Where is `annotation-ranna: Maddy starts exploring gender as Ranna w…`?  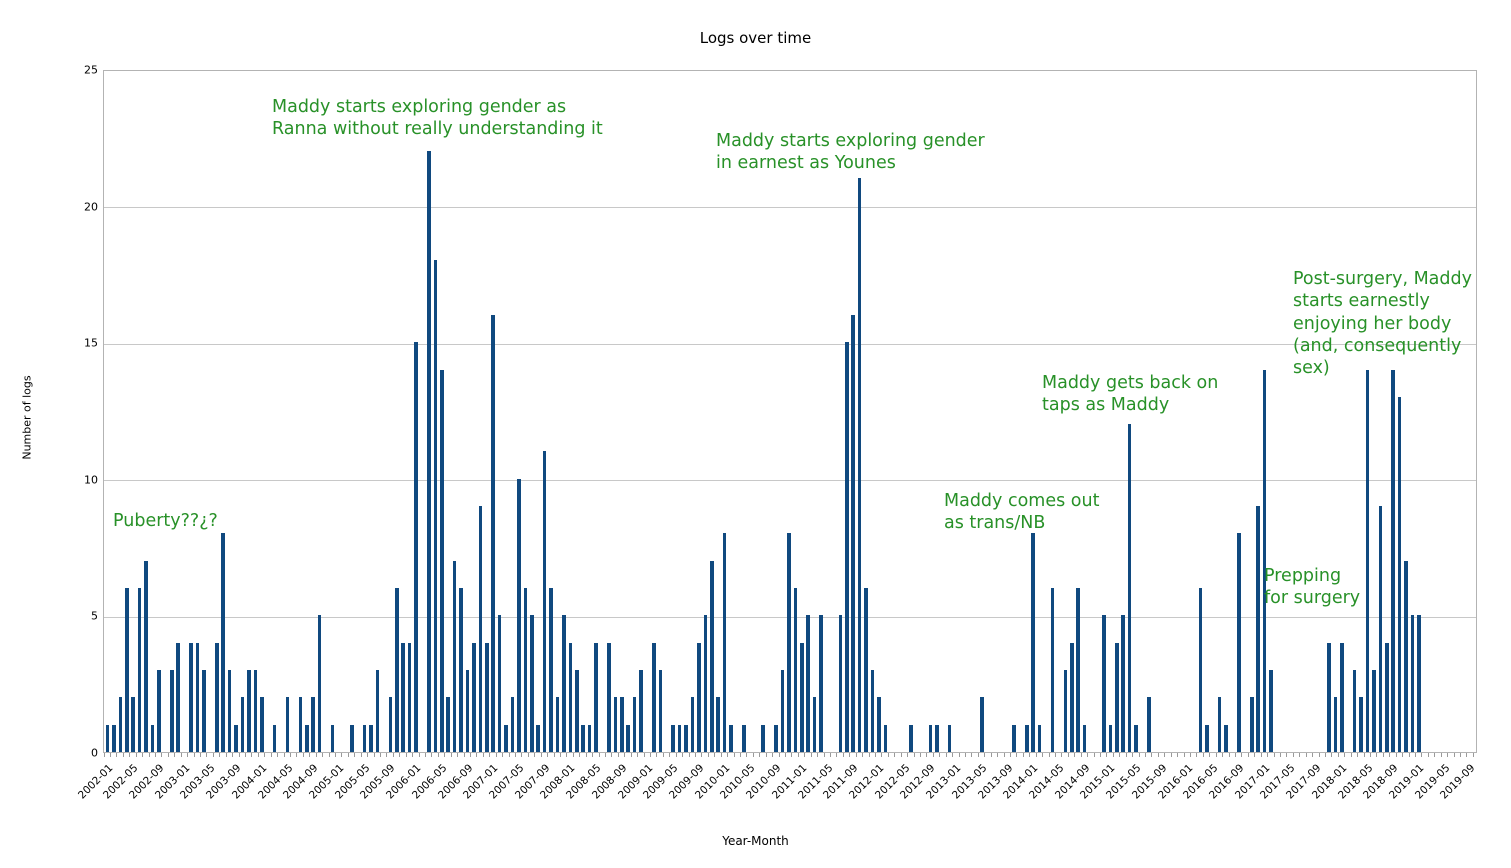 annotation-ranna: Maddy starts exploring gender as Ranna w… is located at coordinates (437, 118).